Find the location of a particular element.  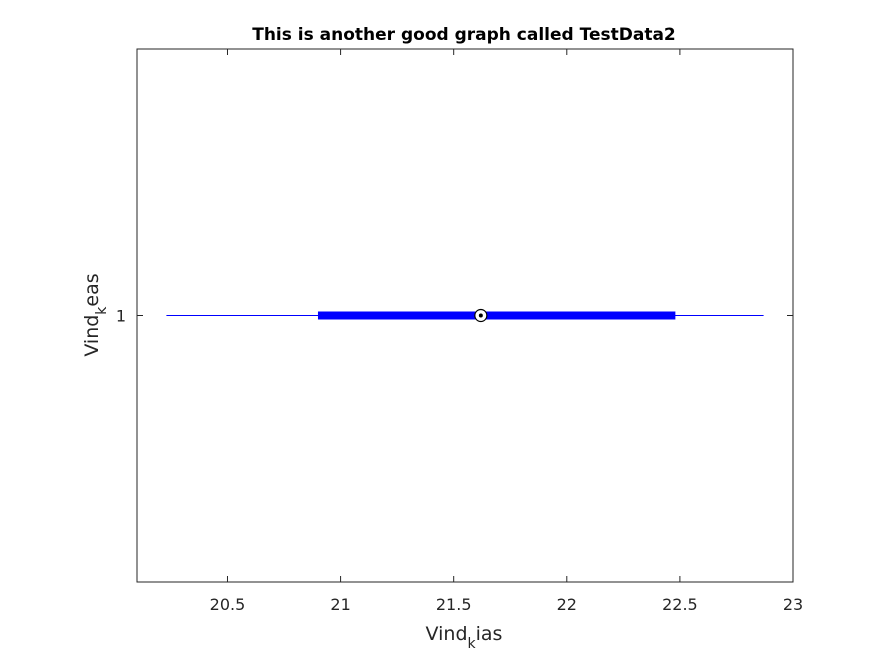

y-axis-label: Vindkeas is located at coordinates (95, 314).